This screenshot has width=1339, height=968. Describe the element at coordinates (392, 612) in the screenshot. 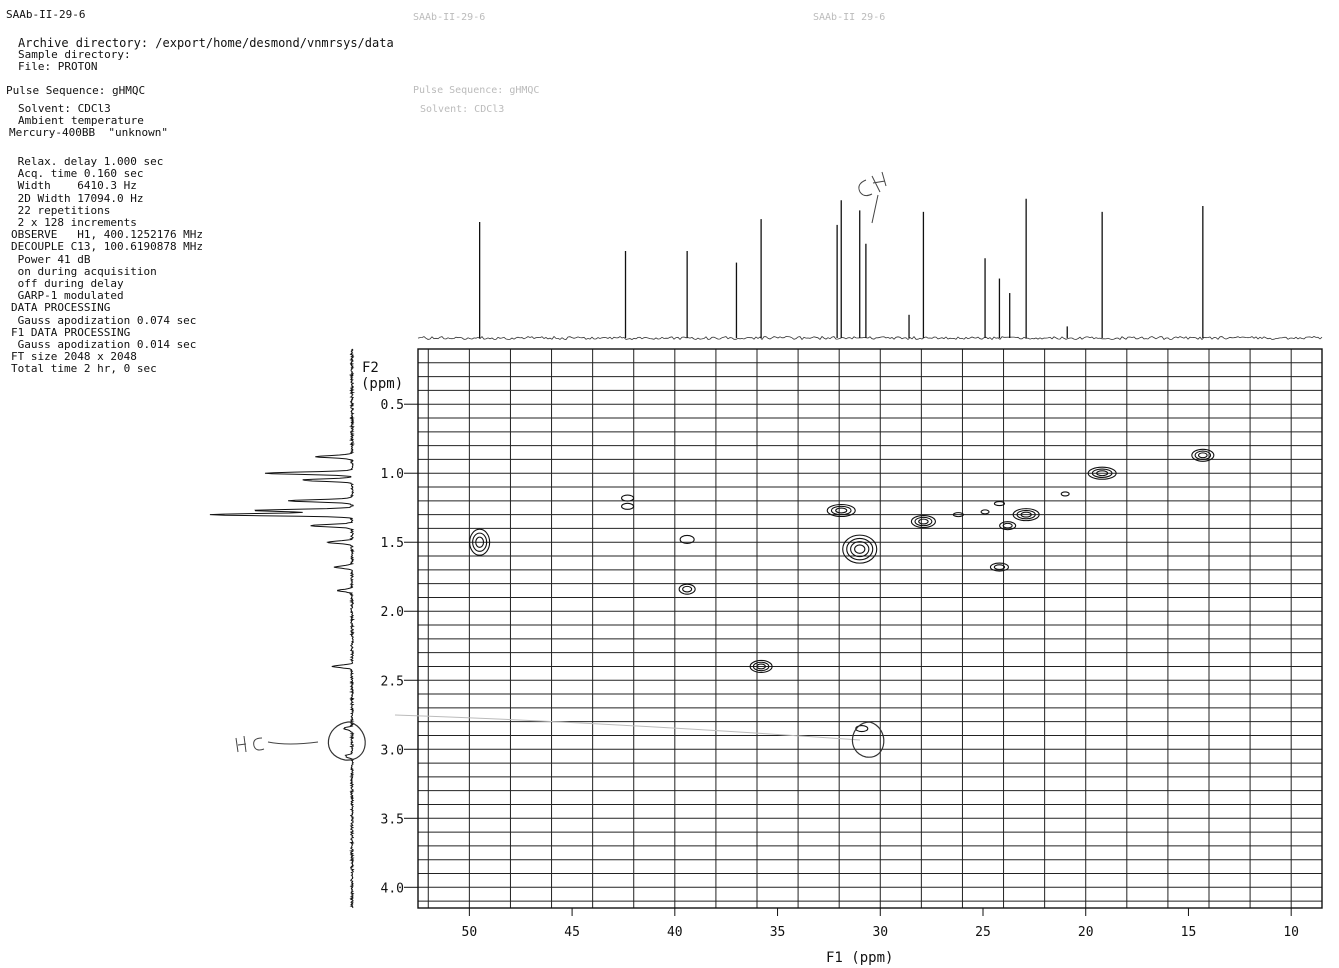

I see `y-tick-label: 2.0` at that location.